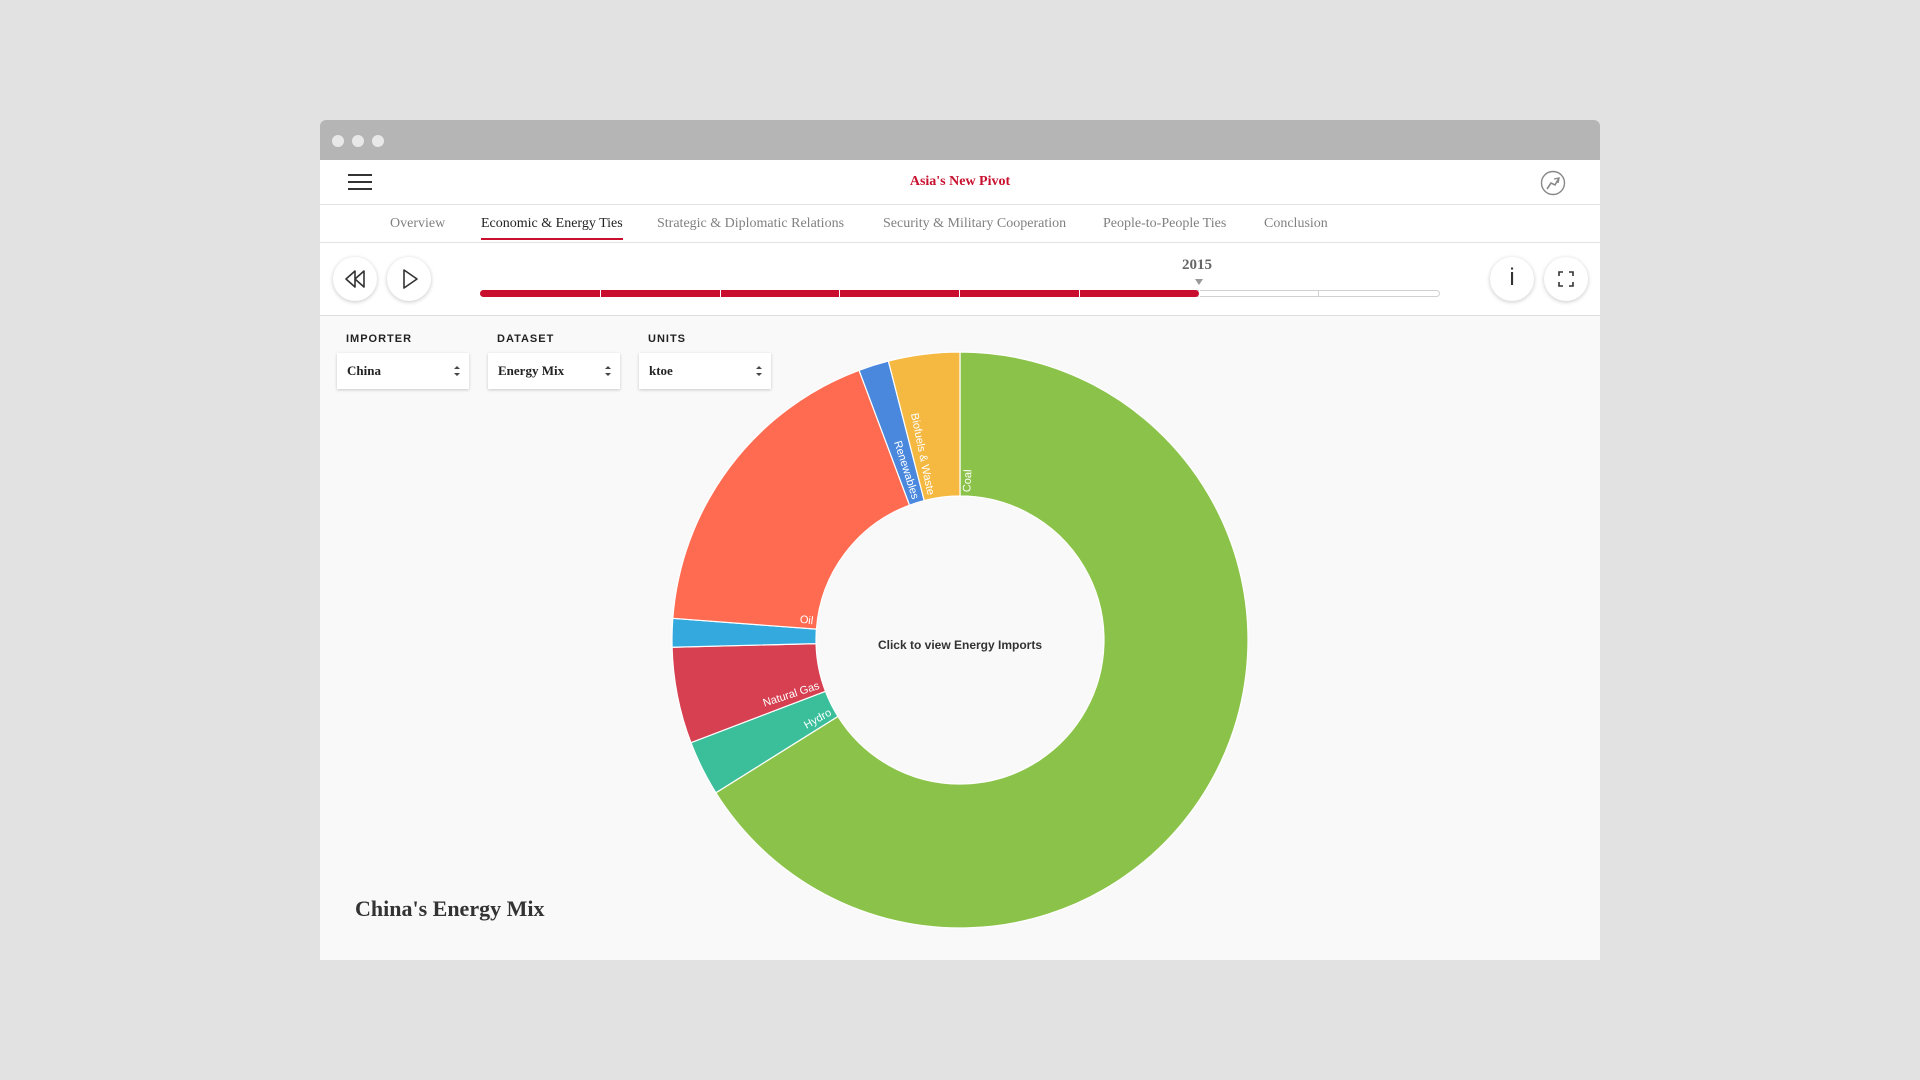 The image size is (1920, 1080). Describe the element at coordinates (960, 279) in the screenshot. I see `playback-controls: 2015 i` at that location.